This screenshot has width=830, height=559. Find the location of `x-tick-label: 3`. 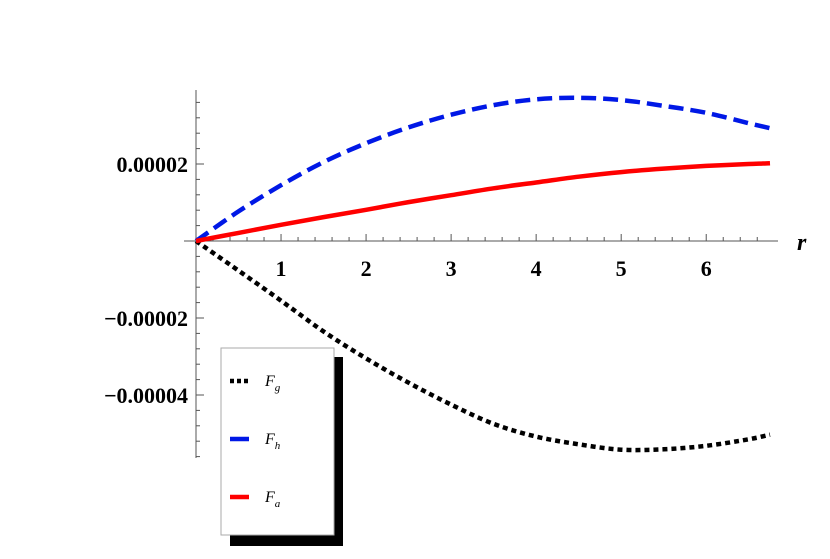

x-tick-label: 3 is located at coordinates (451, 268).